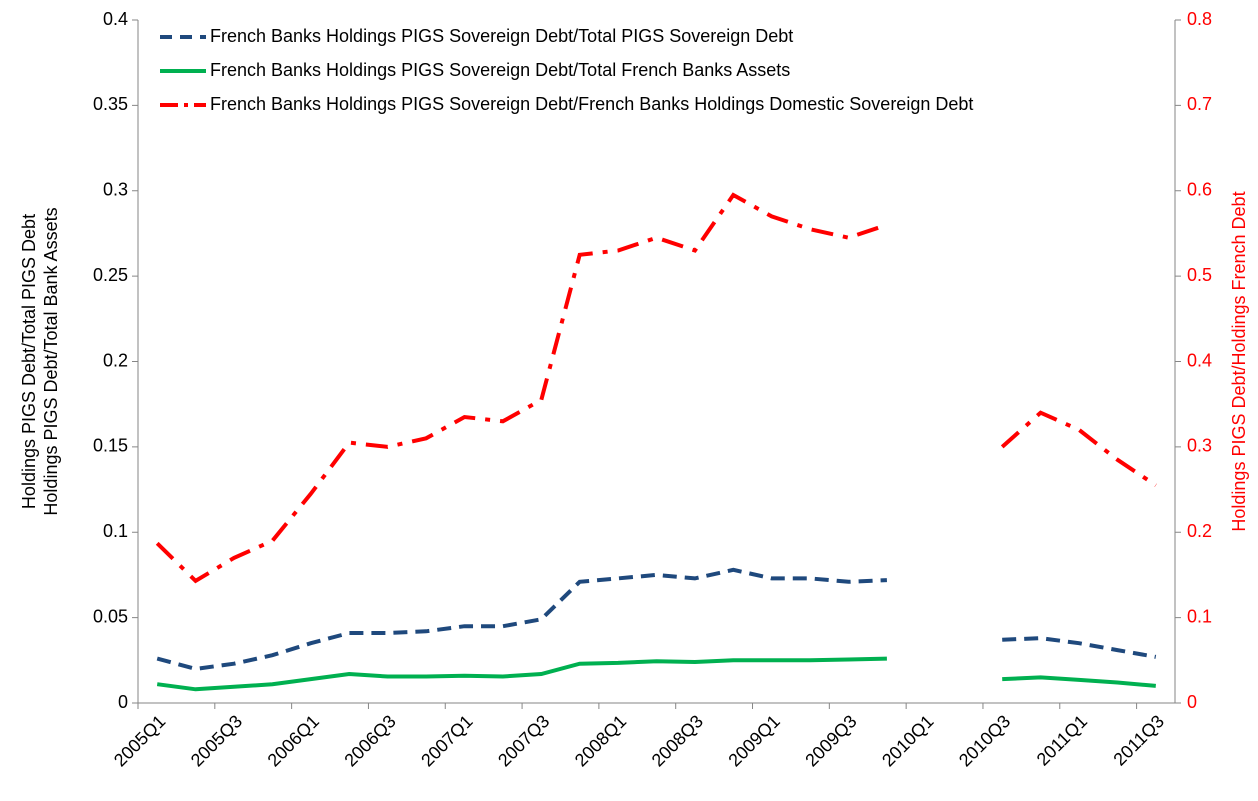 The height and width of the screenshot is (801, 1258). I want to click on x-tick-label: 2010Q3, so click(984, 740).